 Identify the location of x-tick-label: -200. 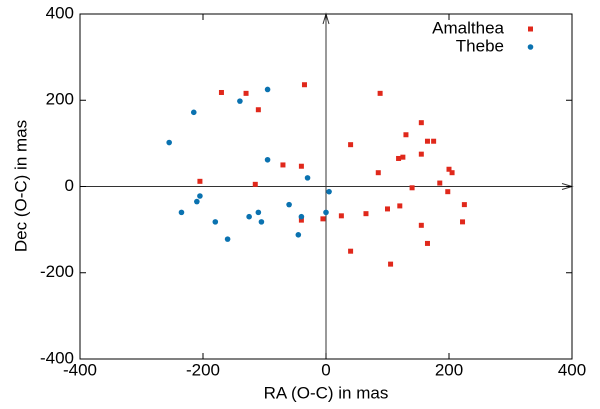
(203, 369).